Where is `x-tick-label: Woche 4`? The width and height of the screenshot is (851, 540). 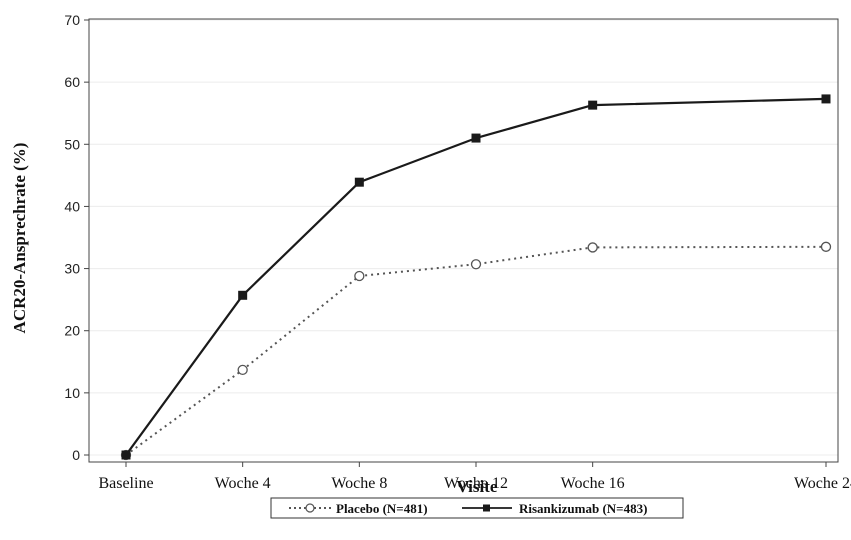
x-tick-label: Woche 4 is located at coordinates (243, 483).